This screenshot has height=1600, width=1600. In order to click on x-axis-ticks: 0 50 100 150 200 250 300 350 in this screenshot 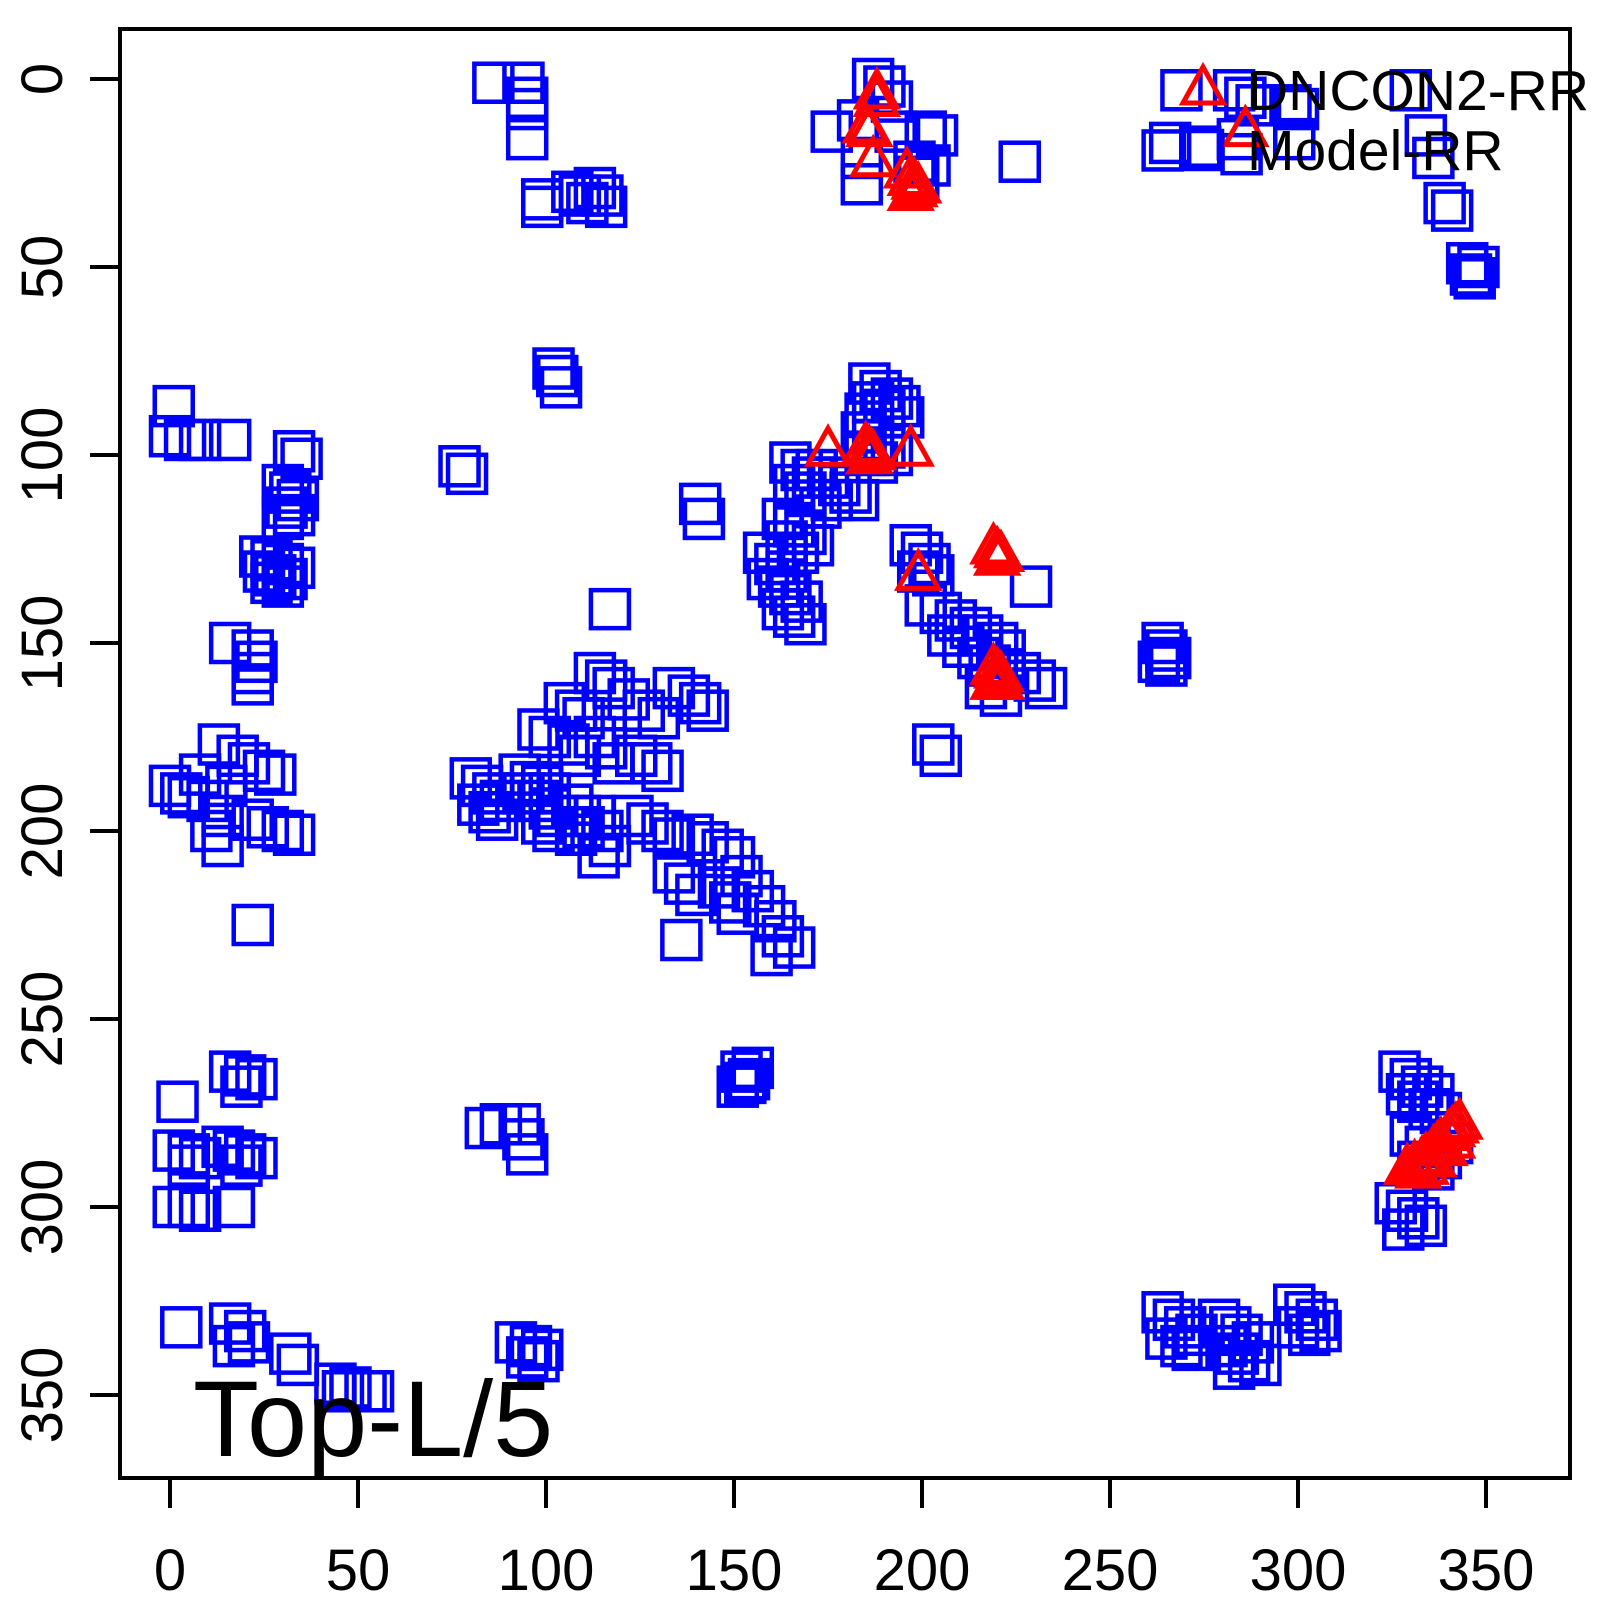, I will do `click(844, 1539)`.